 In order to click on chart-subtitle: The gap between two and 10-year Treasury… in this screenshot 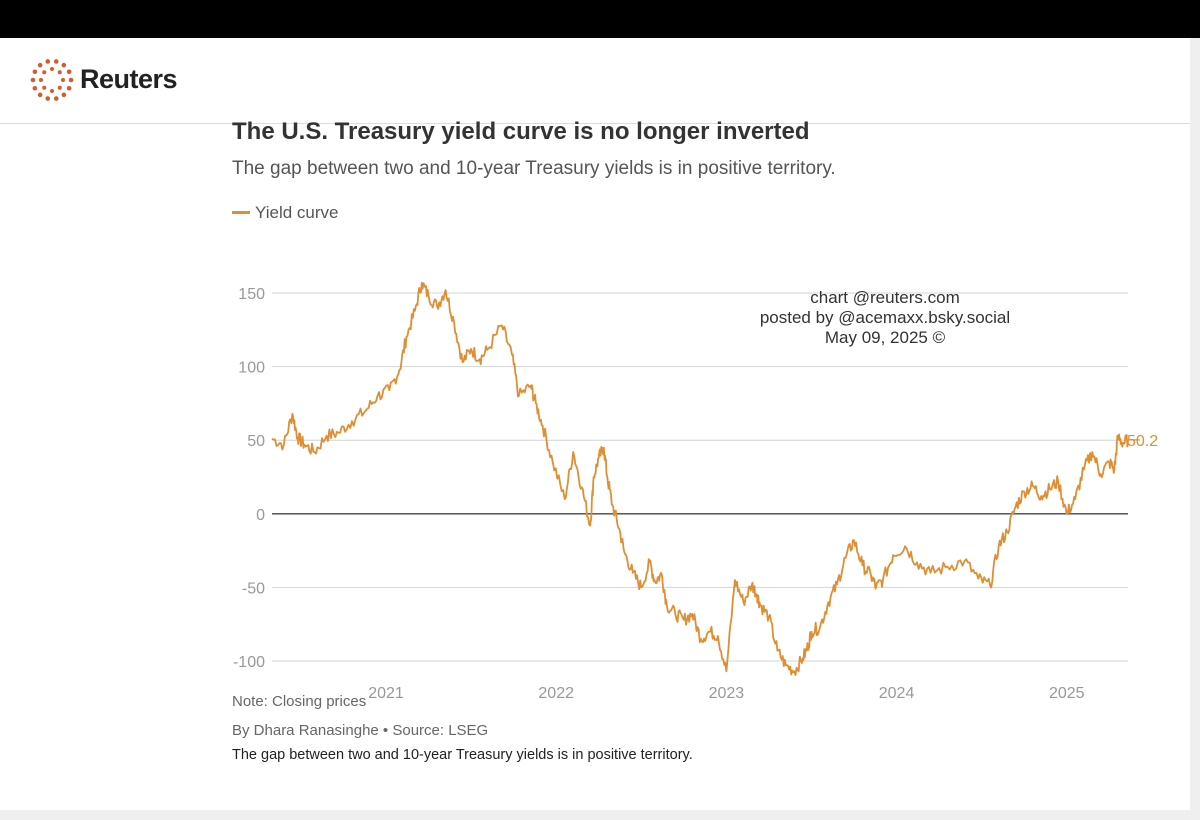, I will do `click(534, 168)`.